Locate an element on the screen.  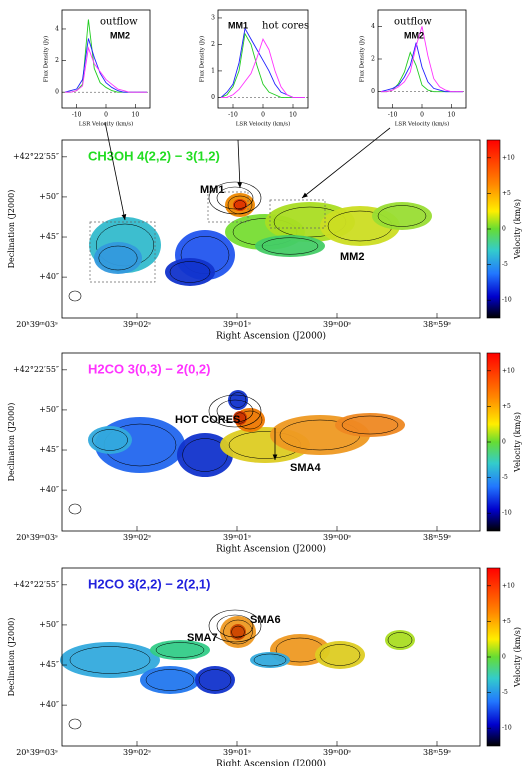
region-box is located at coordinates (122, 252).